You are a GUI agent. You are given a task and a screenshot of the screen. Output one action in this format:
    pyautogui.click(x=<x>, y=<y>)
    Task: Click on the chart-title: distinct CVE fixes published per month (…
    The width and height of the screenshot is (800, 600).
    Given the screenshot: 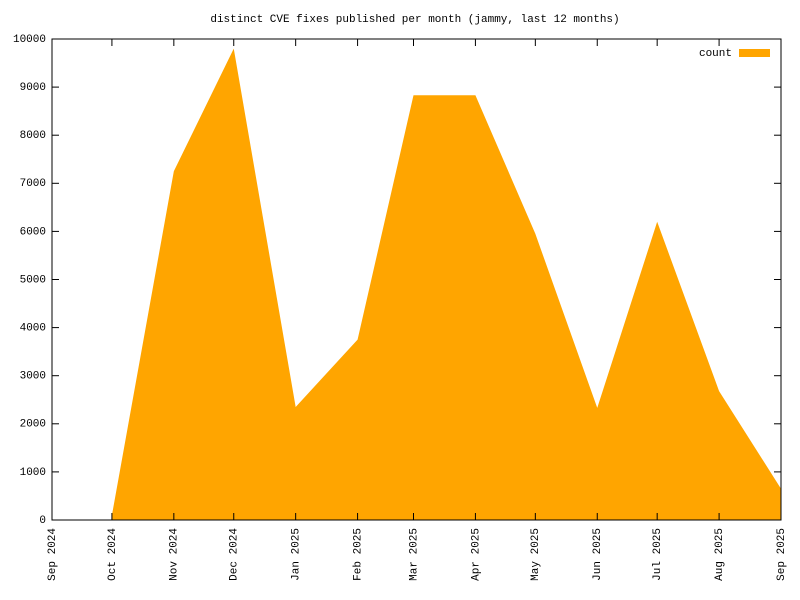 What is the action you would take?
    pyautogui.click(x=414, y=20)
    